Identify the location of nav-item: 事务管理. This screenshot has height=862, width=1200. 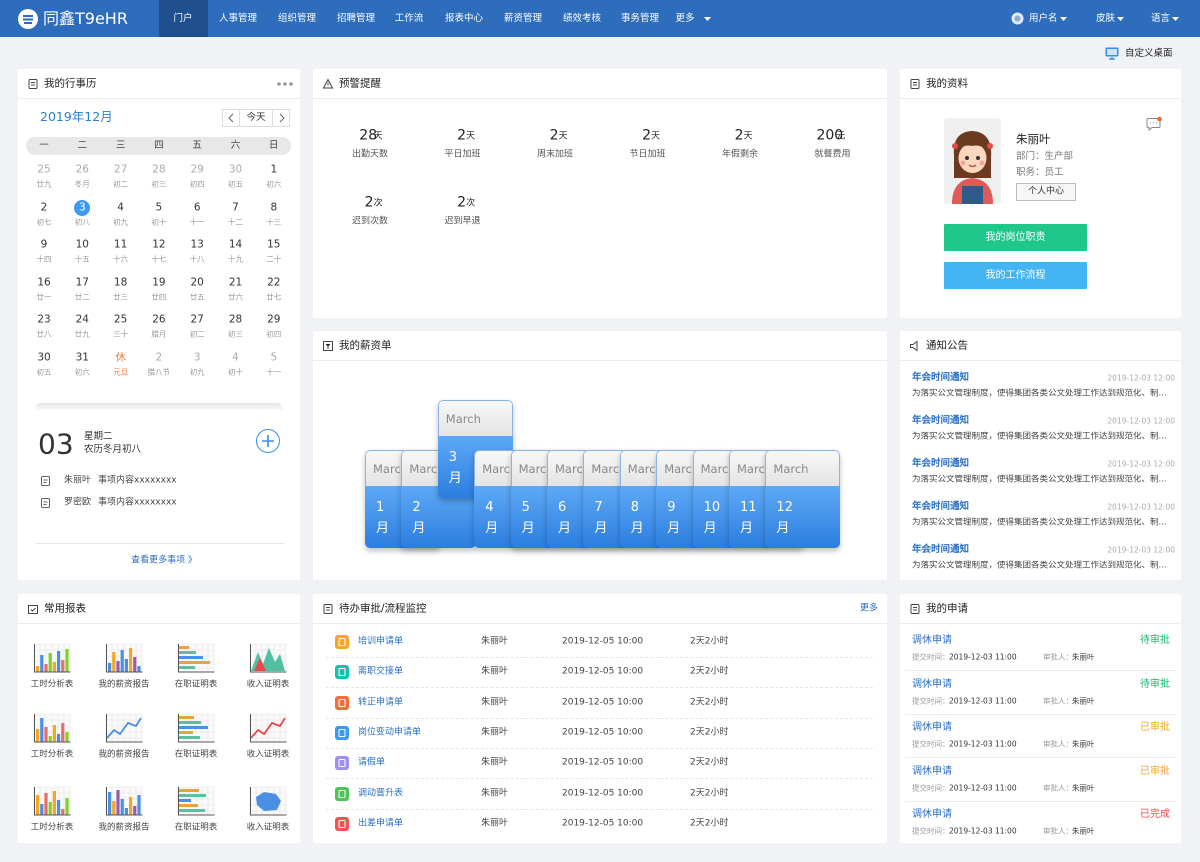
(640, 19).